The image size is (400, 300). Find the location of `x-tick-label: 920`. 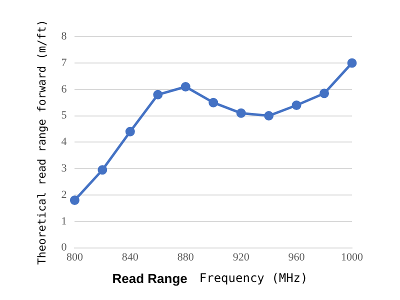

x-tick-label: 920 is located at coordinates (241, 257).